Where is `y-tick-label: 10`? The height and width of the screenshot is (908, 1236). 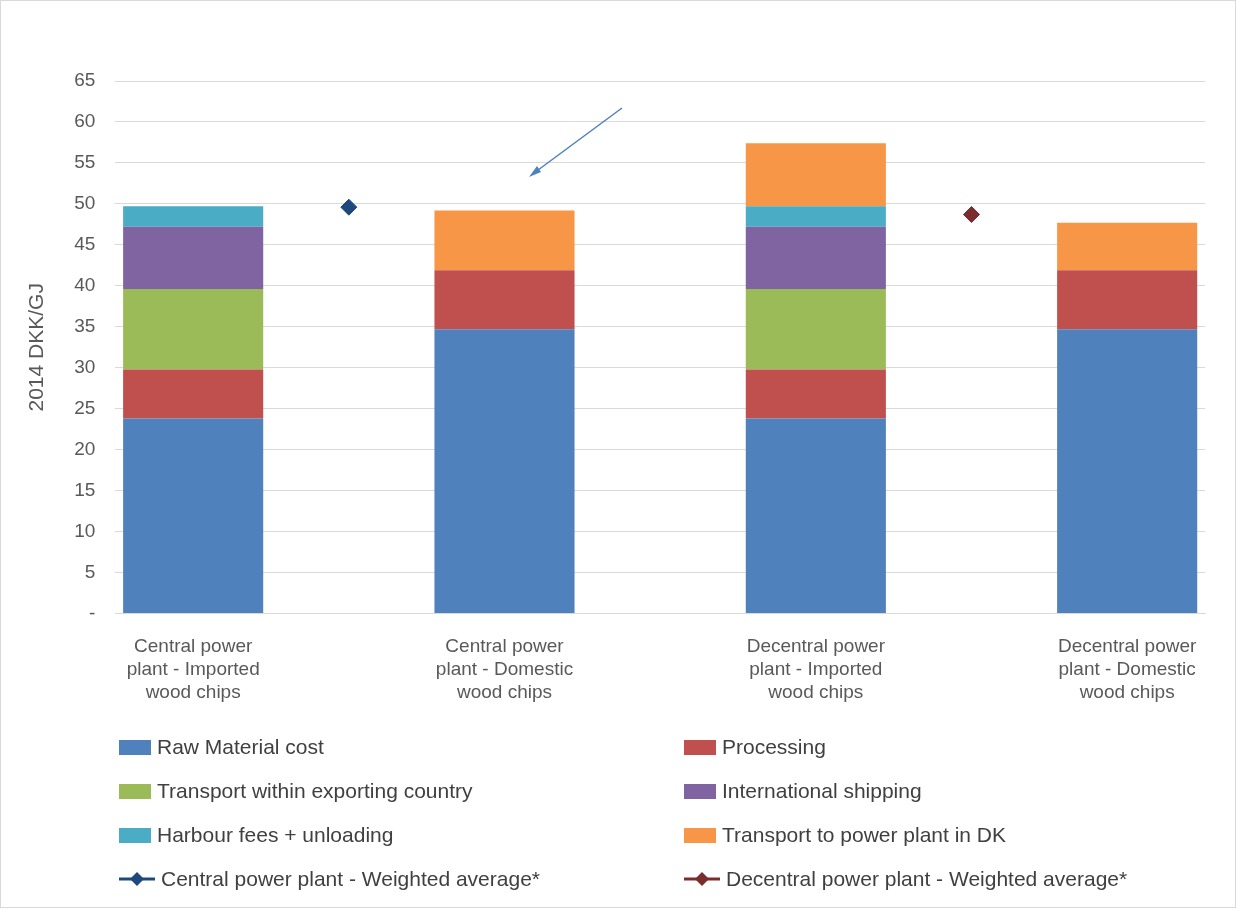 y-tick-label: 10 is located at coordinates (85, 530).